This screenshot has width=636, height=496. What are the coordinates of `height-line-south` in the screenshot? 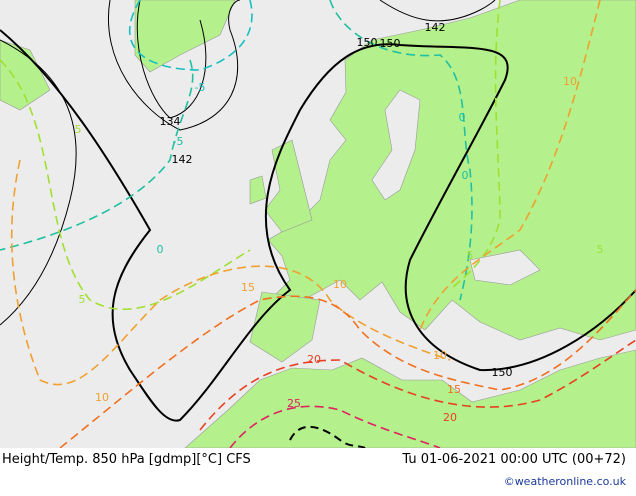 It's located at (327, 437).